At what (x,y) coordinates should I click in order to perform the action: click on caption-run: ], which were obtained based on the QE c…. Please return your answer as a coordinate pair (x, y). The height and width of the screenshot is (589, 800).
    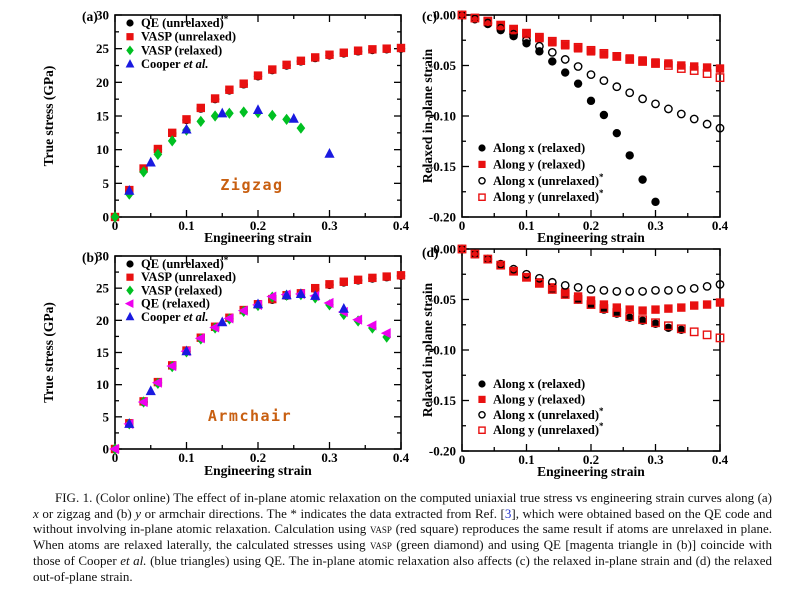
    Looking at the image, I should click on (402, 521).